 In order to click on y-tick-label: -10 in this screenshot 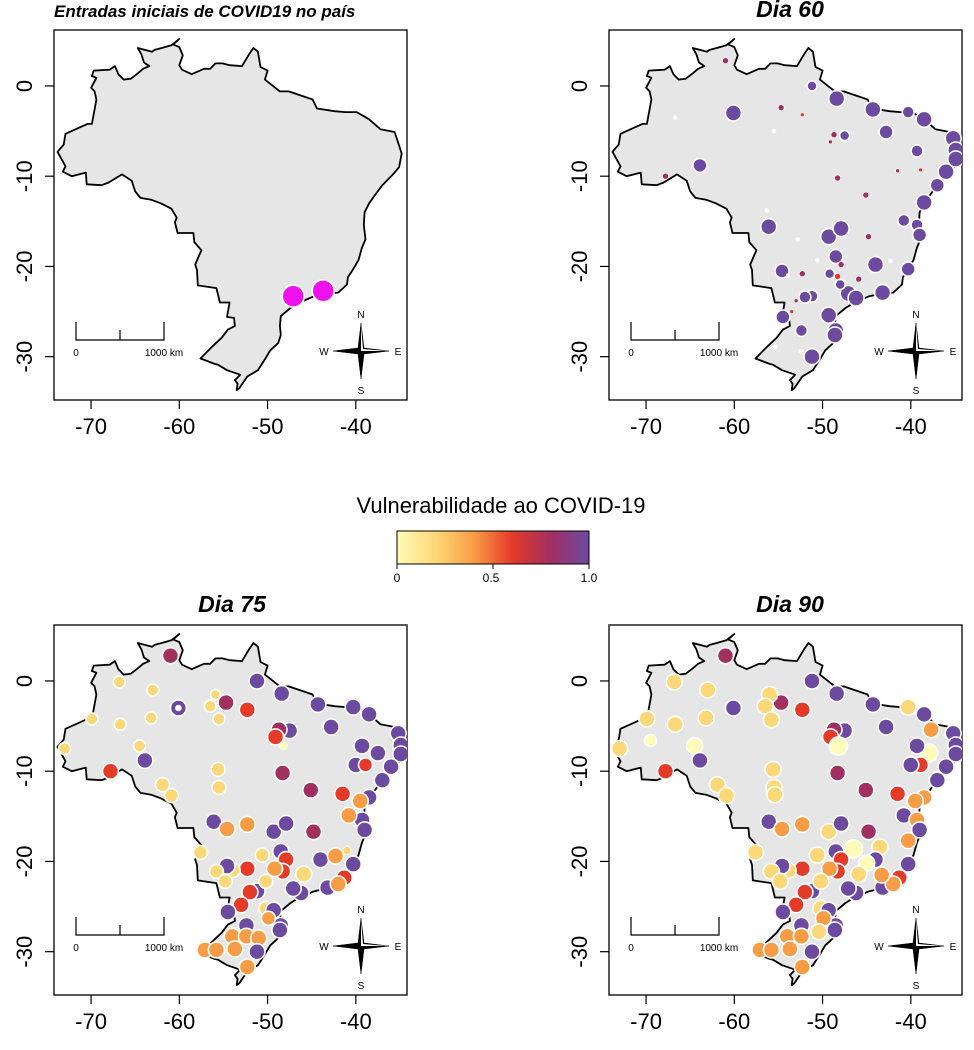, I will do `click(24, 176)`.